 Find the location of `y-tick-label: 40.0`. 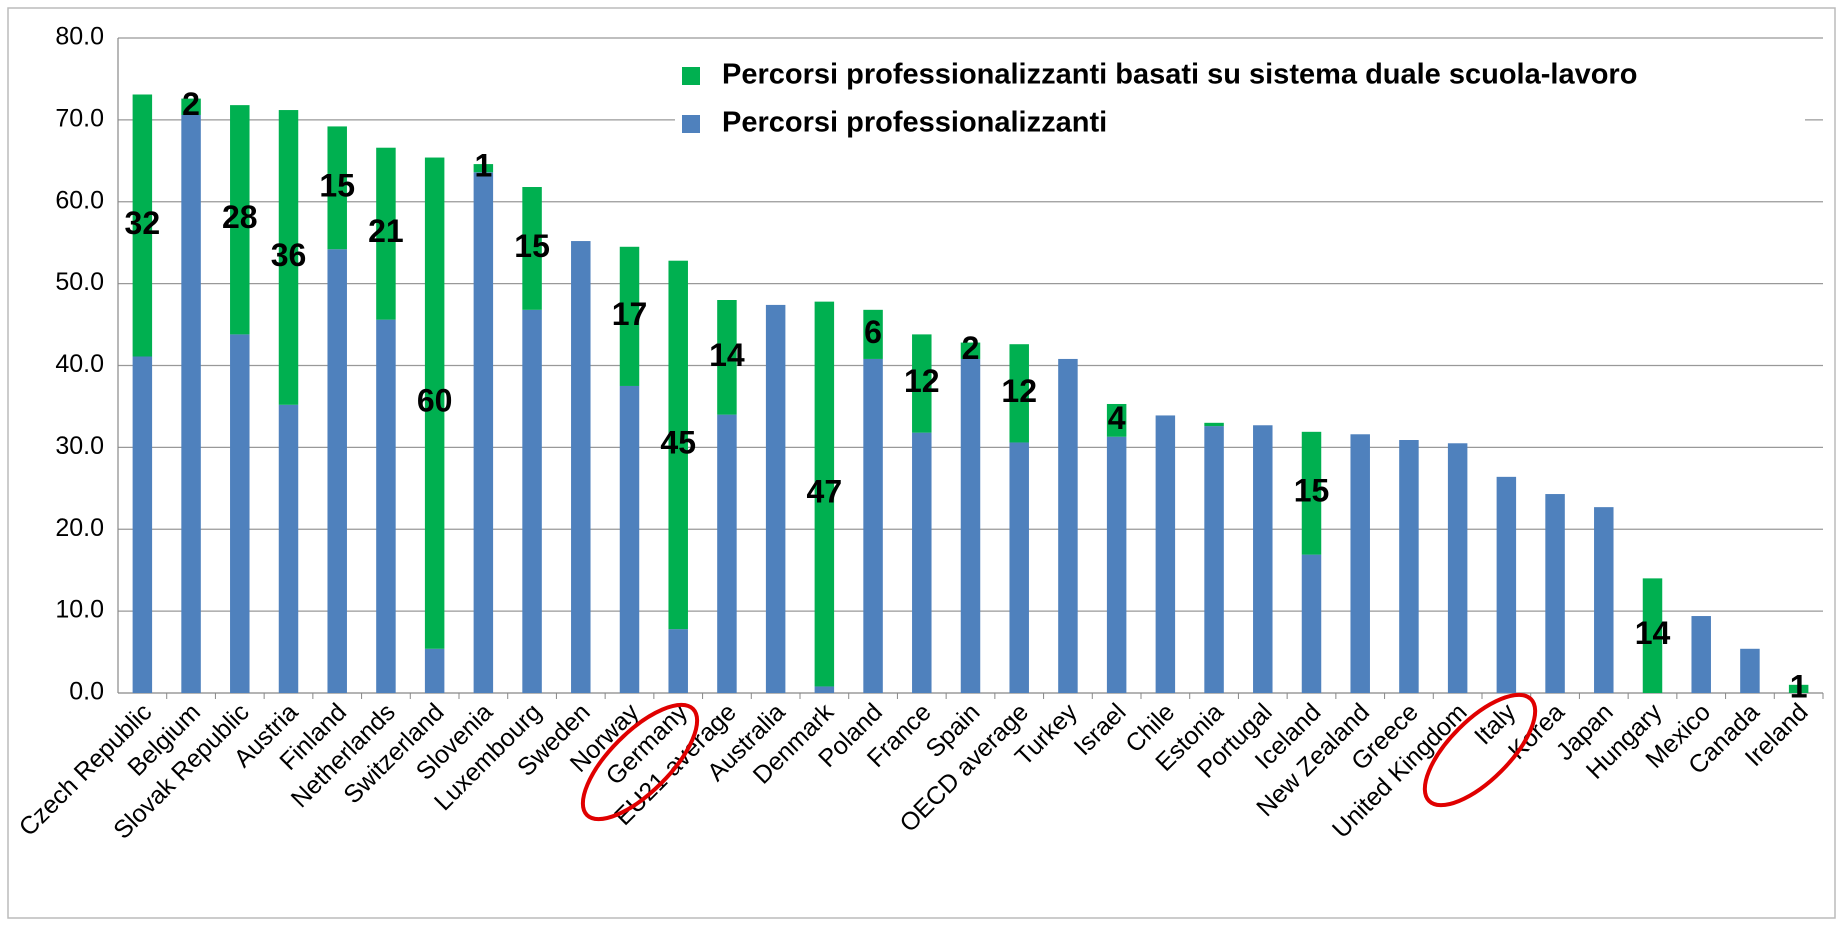

y-tick-label: 40.0 is located at coordinates (79, 364).